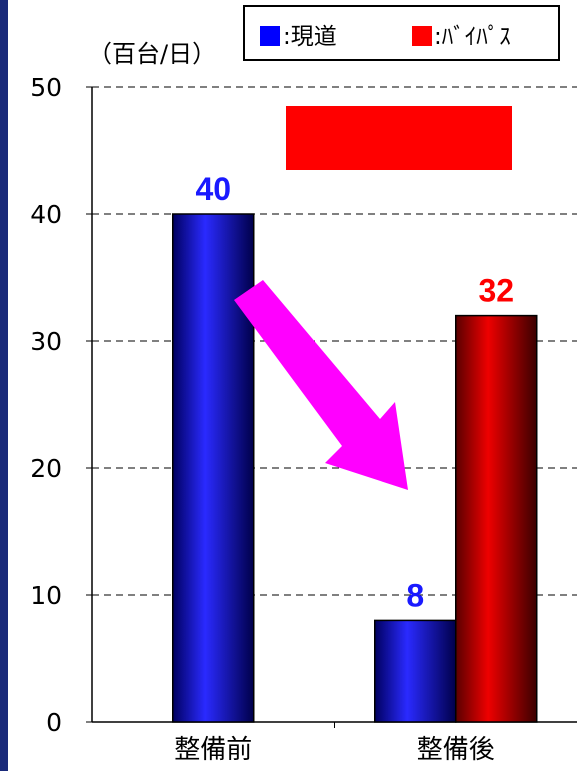 This screenshot has height=771, width=581. I want to click on legend-swatch-genmichi, so click(270, 36).